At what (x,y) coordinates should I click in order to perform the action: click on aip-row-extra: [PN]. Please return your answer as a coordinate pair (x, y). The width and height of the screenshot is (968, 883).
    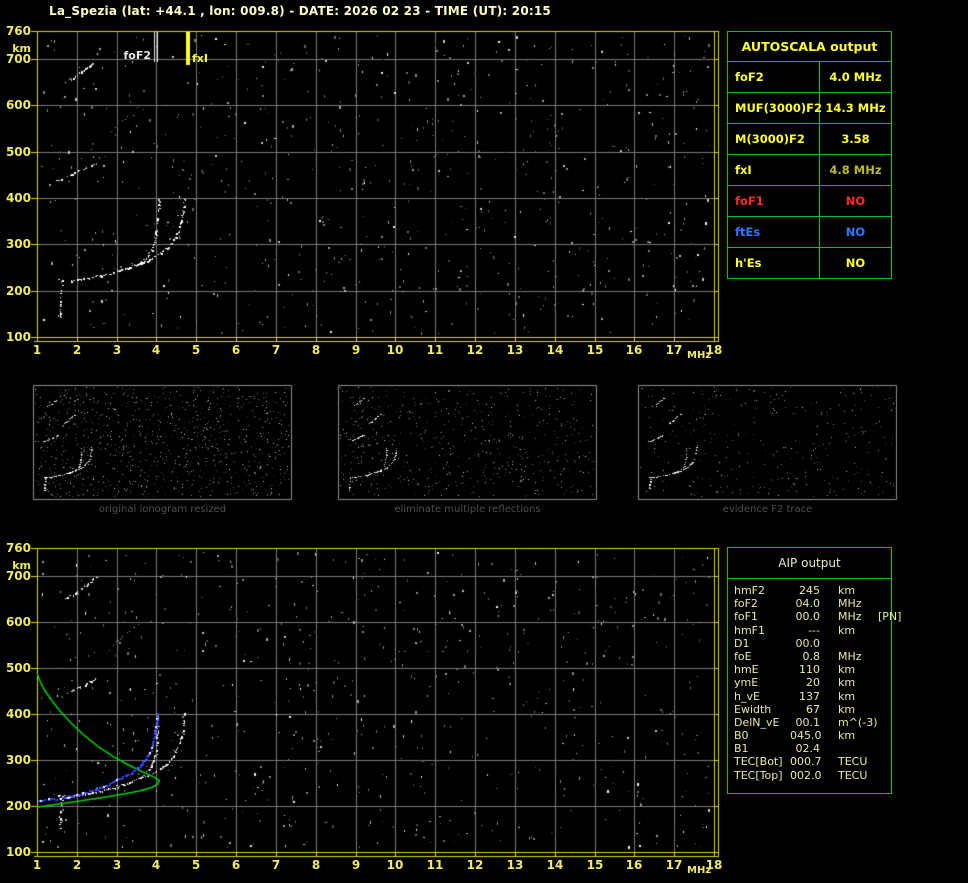
    Looking at the image, I should click on (890, 617).